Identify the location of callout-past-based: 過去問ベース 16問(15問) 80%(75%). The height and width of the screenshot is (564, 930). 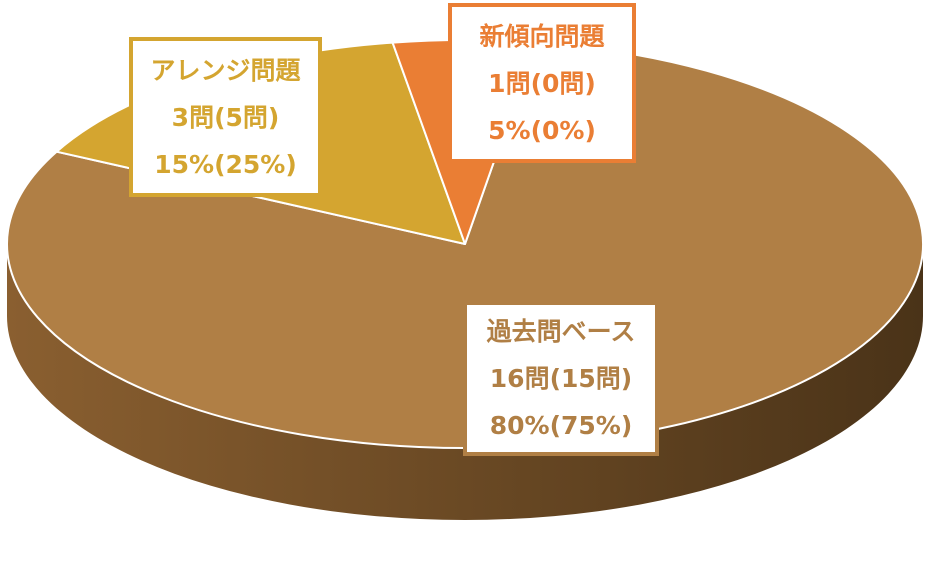
(561, 378).